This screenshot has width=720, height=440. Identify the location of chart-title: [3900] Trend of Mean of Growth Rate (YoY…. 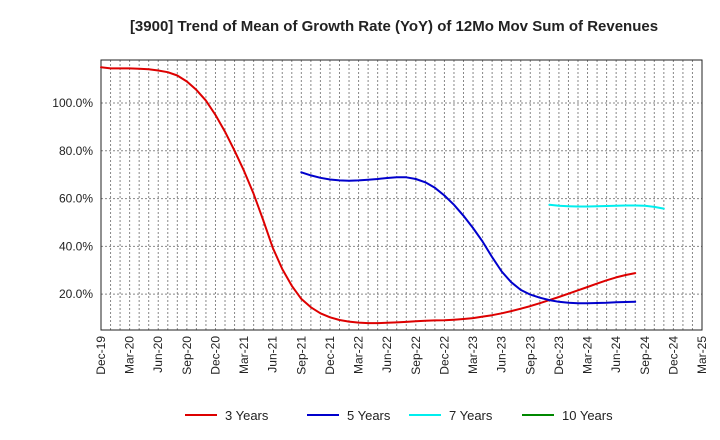
(394, 26).